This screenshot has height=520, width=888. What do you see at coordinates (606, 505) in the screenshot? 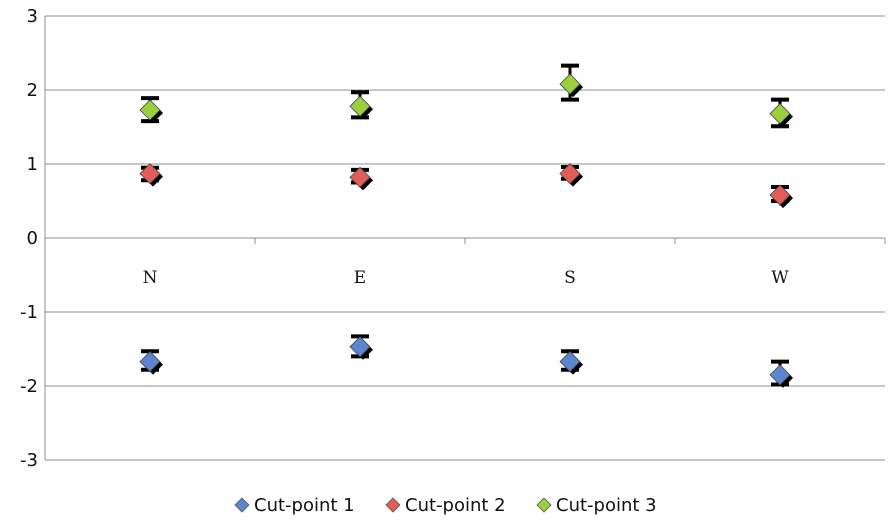
I see `legend-label: Cut-point 3` at bounding box center [606, 505].